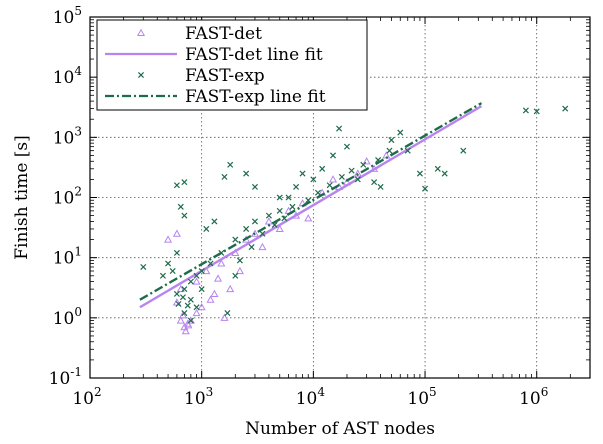 The image size is (603, 444). What do you see at coordinates (340, 429) in the screenshot?
I see `x-axis-title: Number of AST nodes` at bounding box center [340, 429].